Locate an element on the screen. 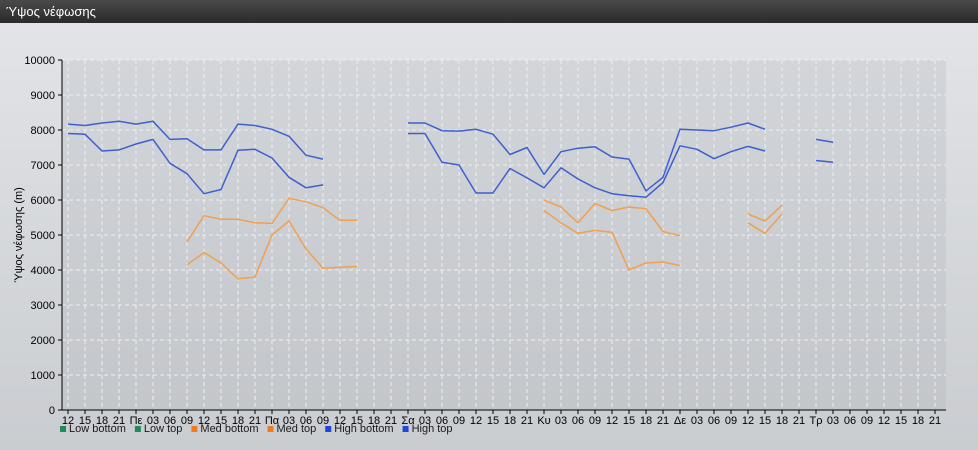 The height and width of the screenshot is (450, 978). x-tick-label: Κυ is located at coordinates (543, 421).